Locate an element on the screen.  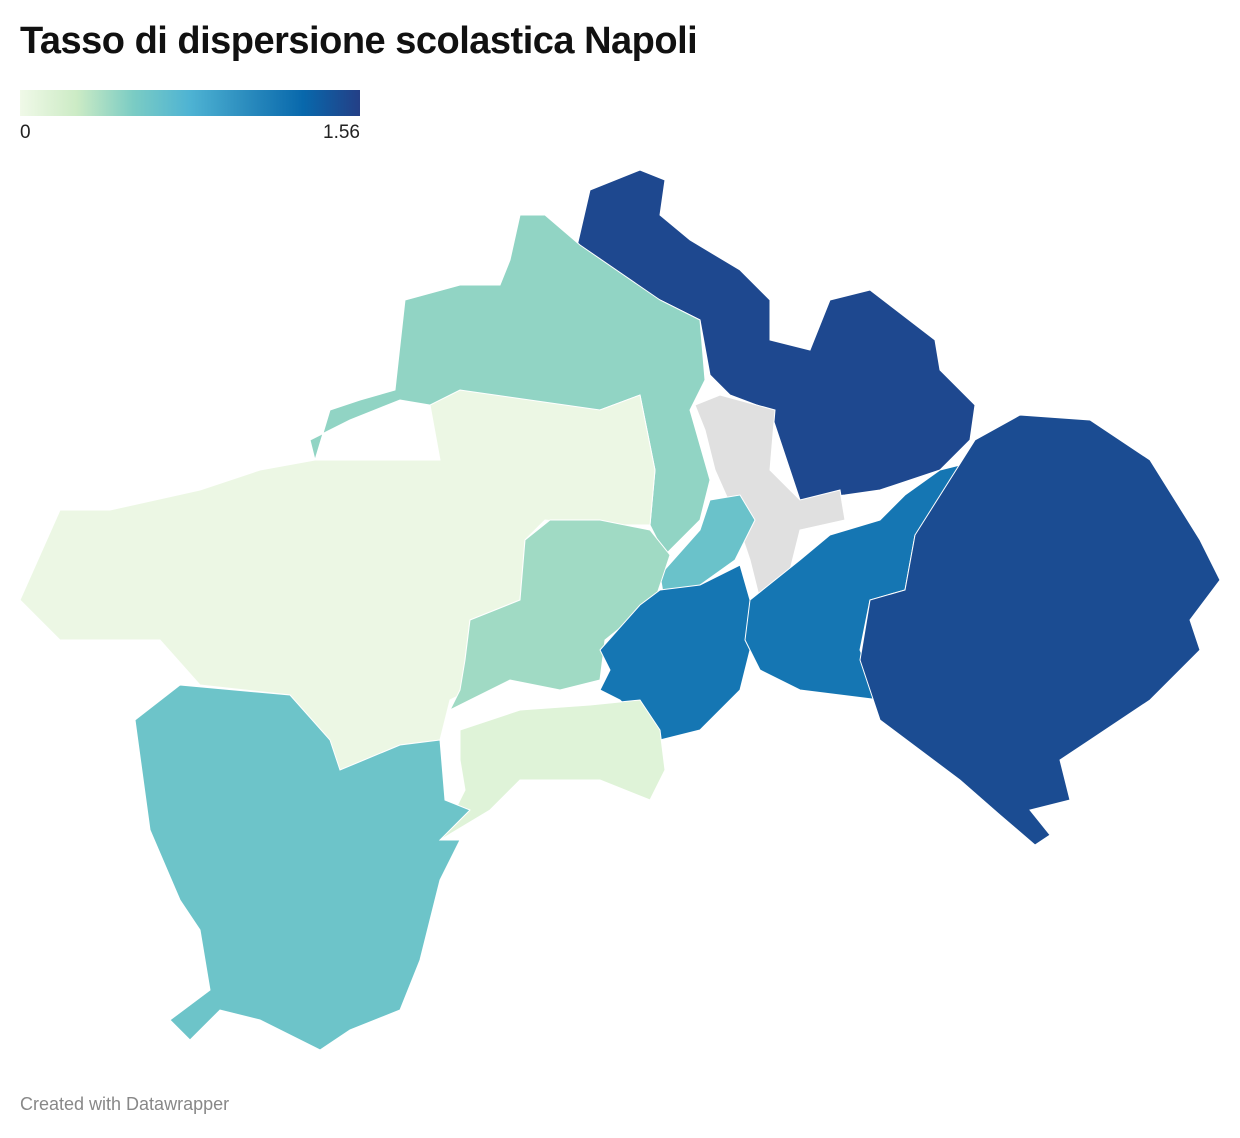
legend: 0 1.56 is located at coordinates (190, 116).